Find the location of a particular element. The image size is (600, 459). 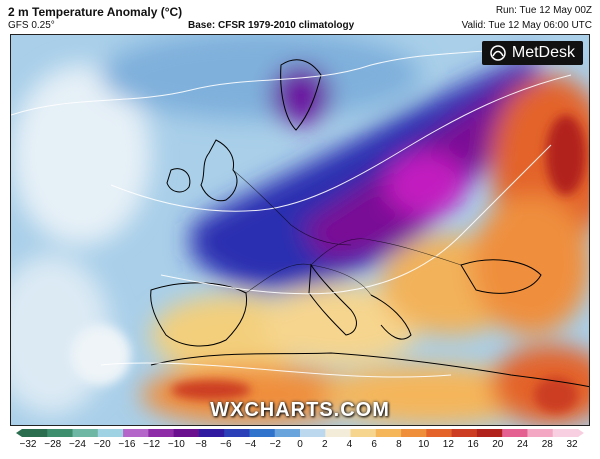

metdesk-logo: MetDesk is located at coordinates (532, 53).